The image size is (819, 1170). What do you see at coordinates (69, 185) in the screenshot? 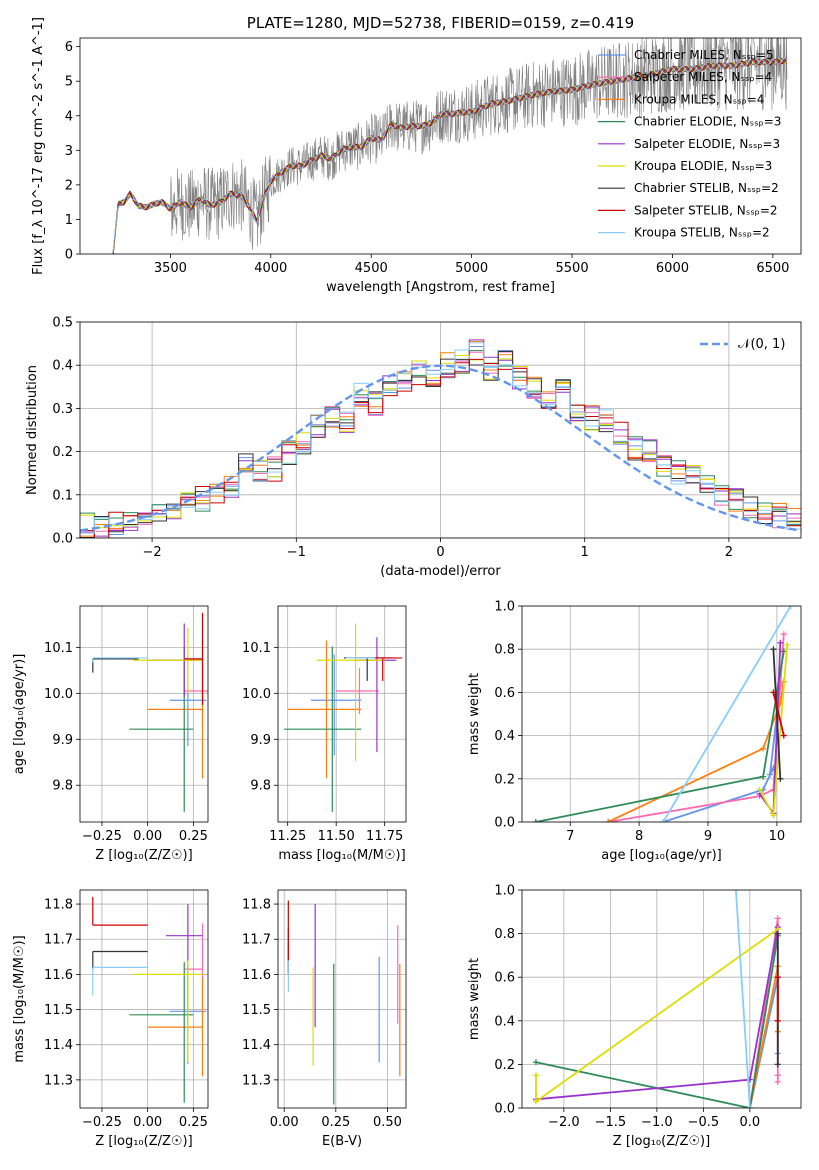
I see `y-tick-label: 2` at bounding box center [69, 185].